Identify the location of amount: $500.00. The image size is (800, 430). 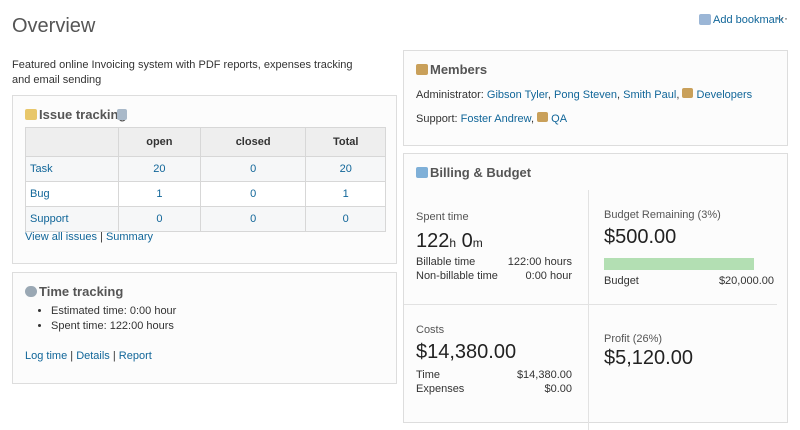
(640, 237).